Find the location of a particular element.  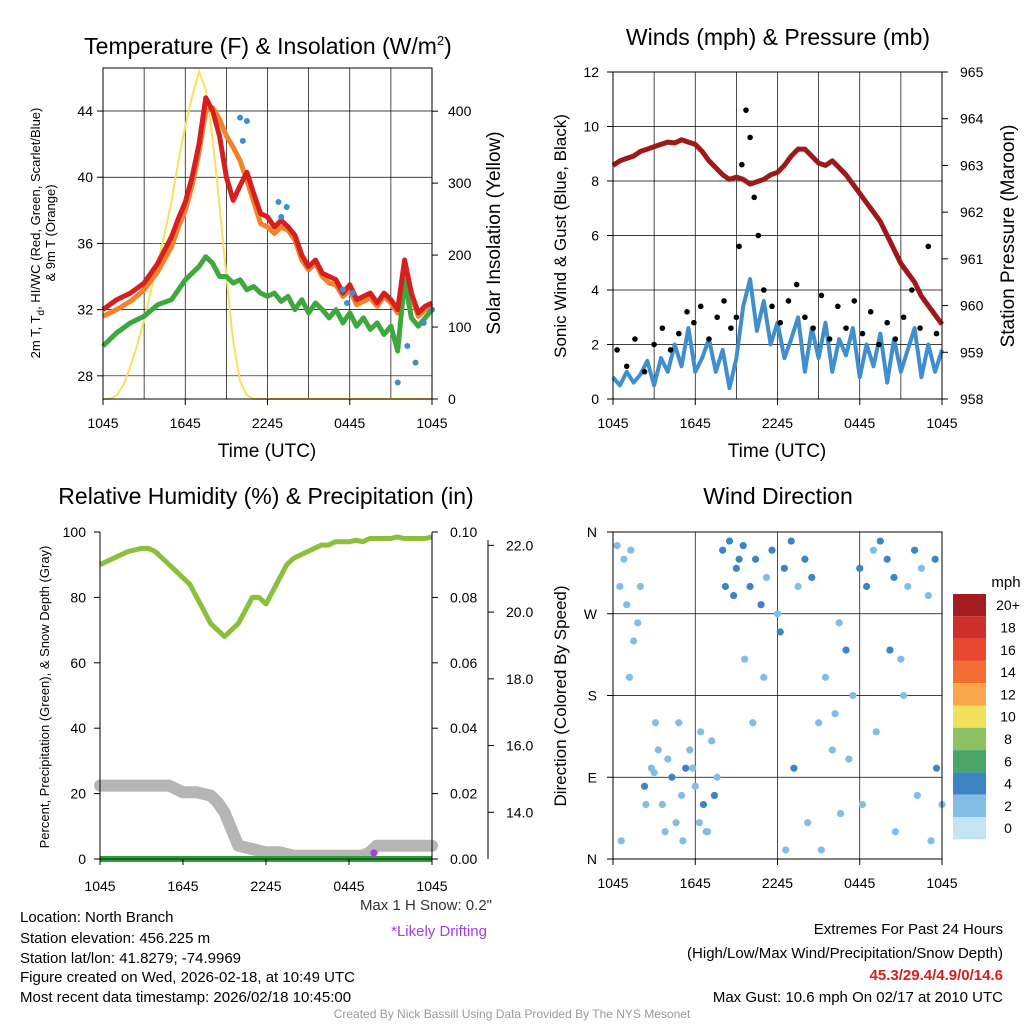

legend-label: 18 is located at coordinates (1008, 627).